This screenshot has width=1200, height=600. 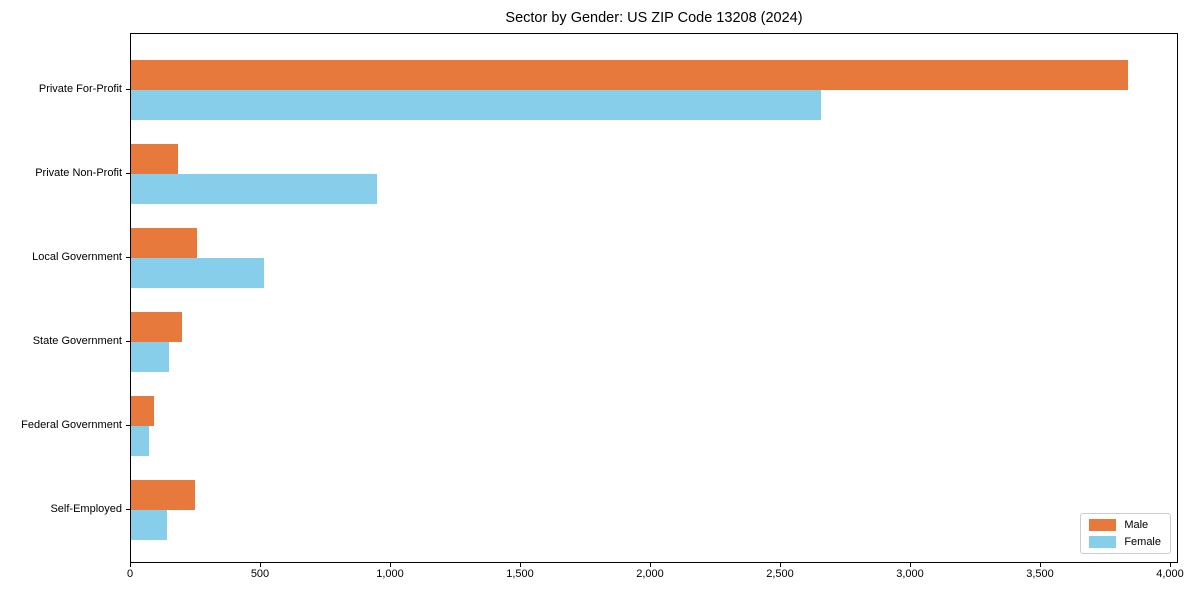 I want to click on legend-swatch-female, so click(x=1103, y=542).